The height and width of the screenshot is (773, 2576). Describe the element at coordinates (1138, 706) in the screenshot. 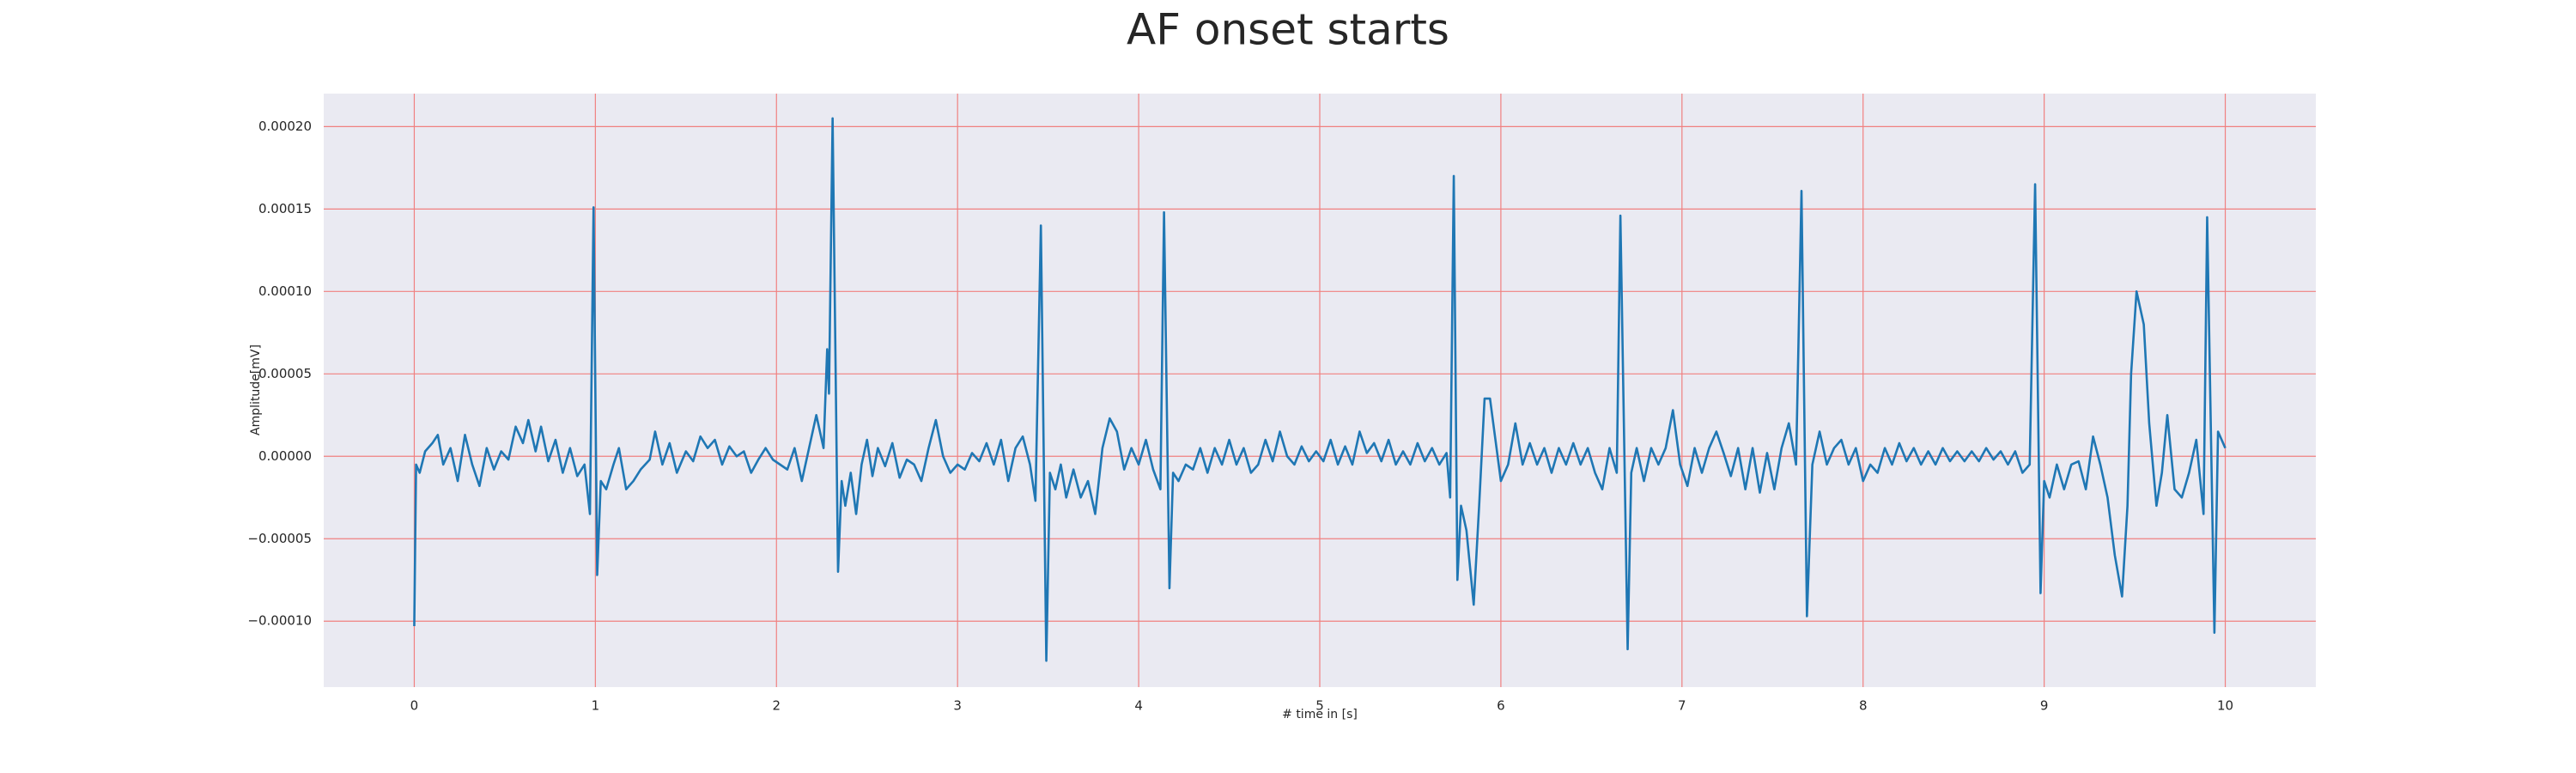

I see `x-tick-label: 4` at that location.